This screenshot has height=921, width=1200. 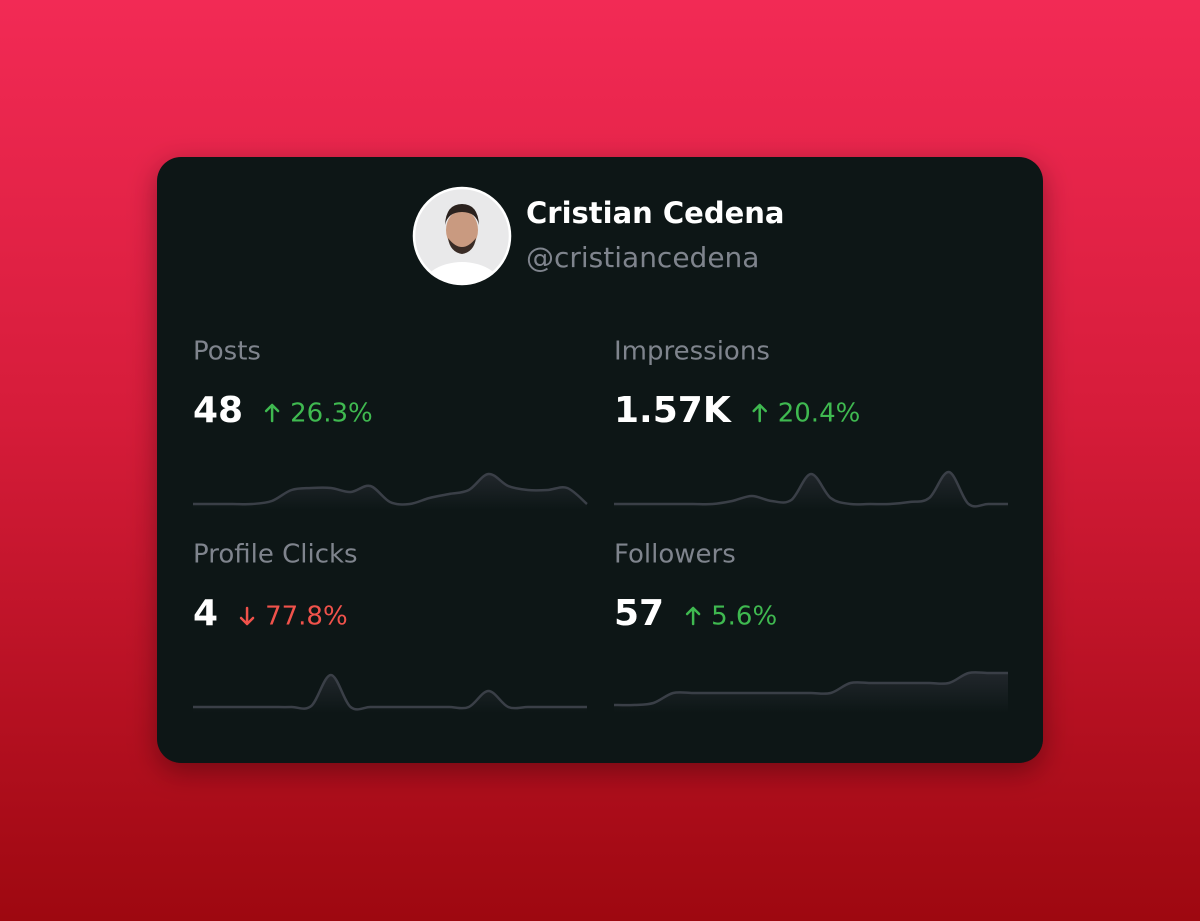 What do you see at coordinates (331, 414) in the screenshot?
I see `stat-change: 26.3%` at bounding box center [331, 414].